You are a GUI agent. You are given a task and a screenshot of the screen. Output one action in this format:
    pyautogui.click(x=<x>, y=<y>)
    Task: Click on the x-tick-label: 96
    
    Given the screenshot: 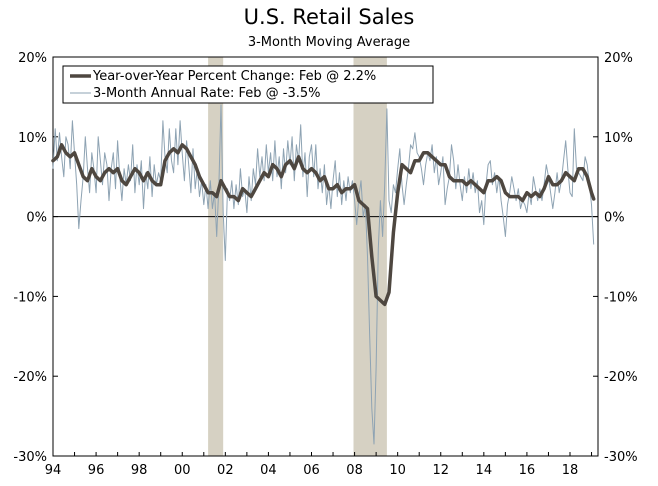 What is the action you would take?
    pyautogui.click(x=96, y=470)
    